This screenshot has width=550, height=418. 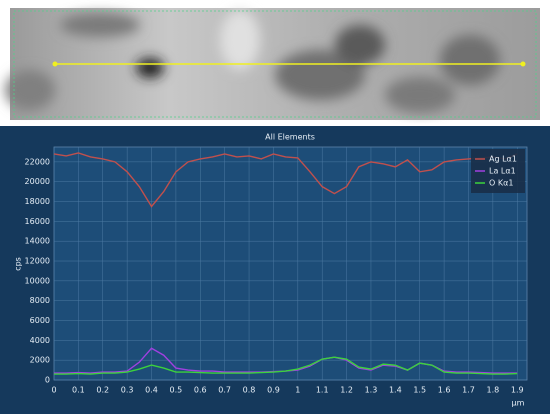 I want to click on x-tick-label: 0.4, so click(x=151, y=390).